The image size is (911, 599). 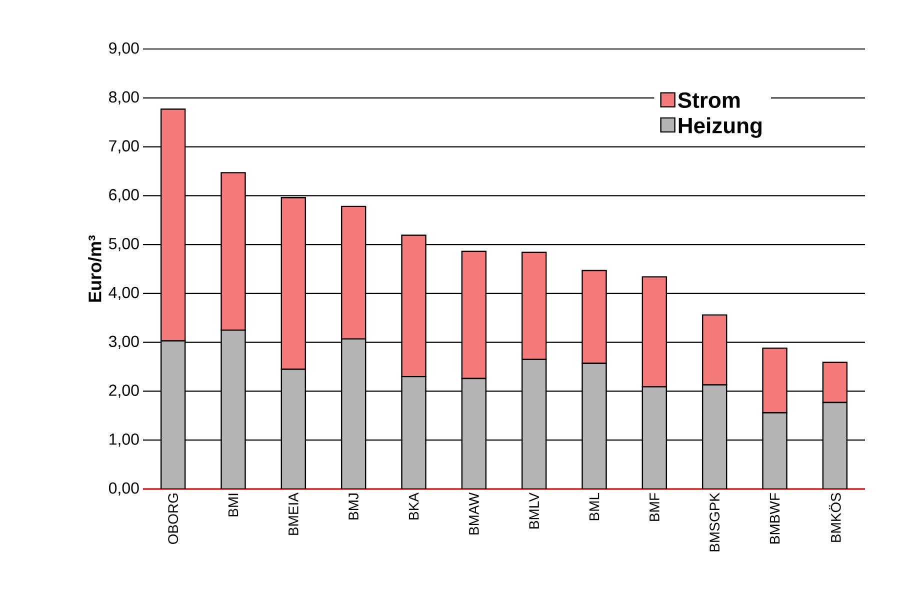 I want to click on x-tick-label: BMLV, so click(x=534, y=510).